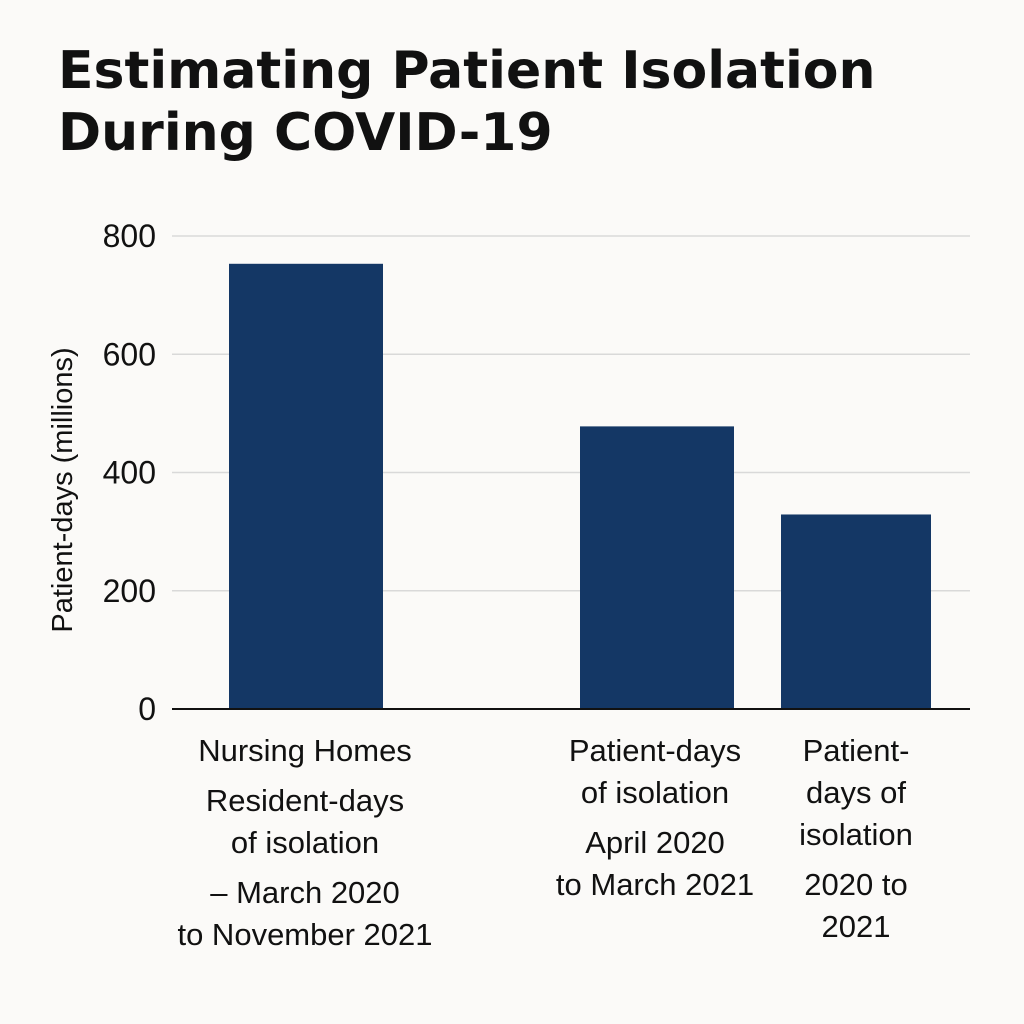  I want to click on y-tick-label: 600, so click(129, 354).